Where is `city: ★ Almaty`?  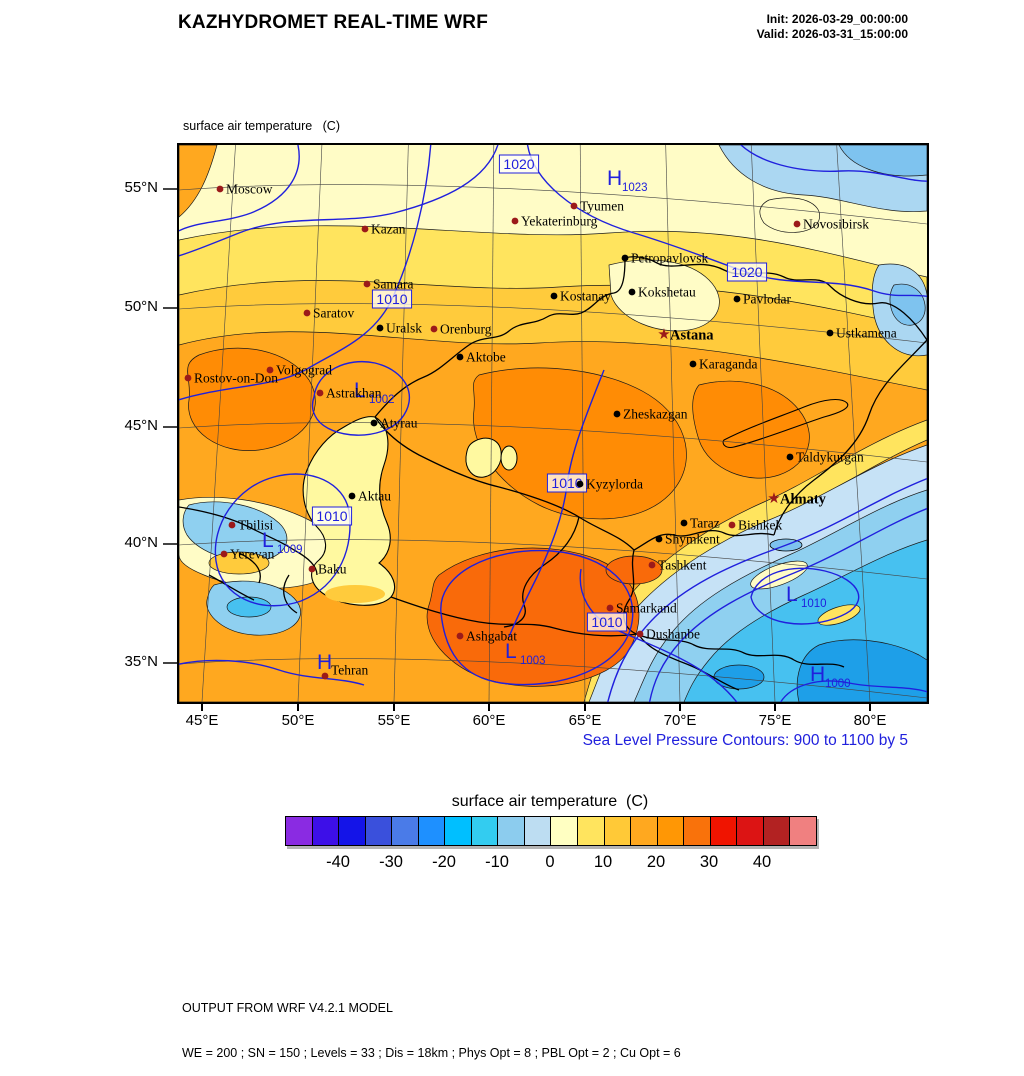
city: ★ Almaty is located at coordinates (796, 499).